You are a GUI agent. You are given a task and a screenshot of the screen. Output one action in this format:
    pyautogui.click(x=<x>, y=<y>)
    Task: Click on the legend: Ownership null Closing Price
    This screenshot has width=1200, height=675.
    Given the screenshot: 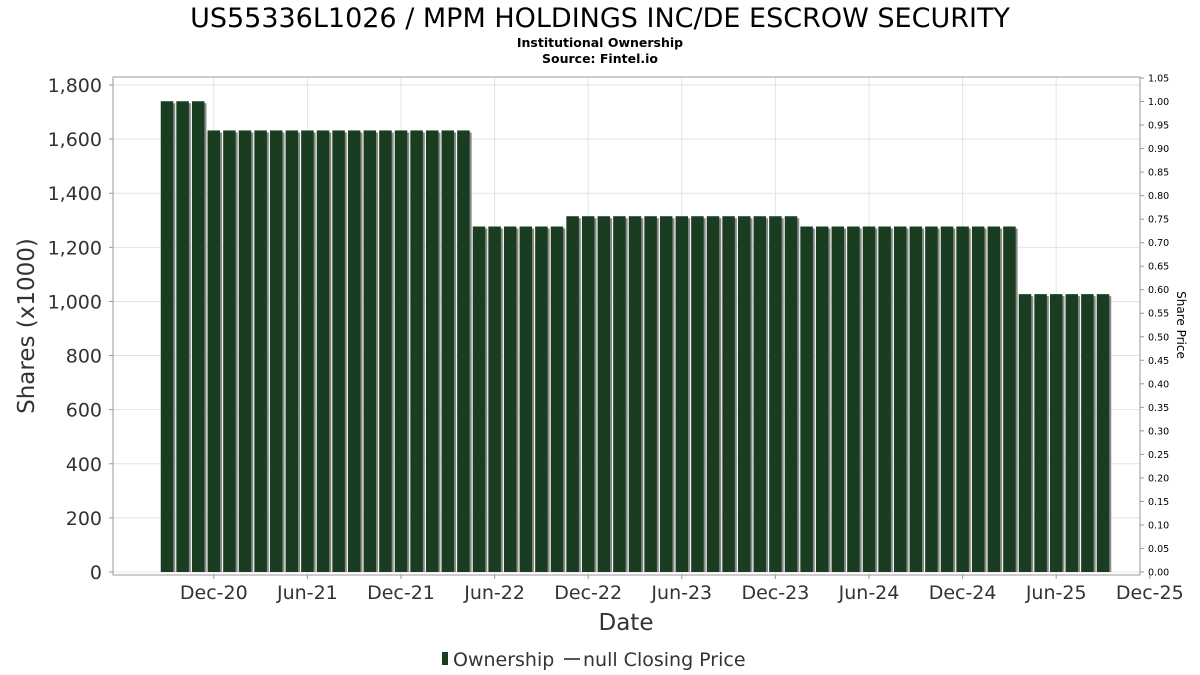 What is the action you would take?
    pyautogui.click(x=594, y=660)
    